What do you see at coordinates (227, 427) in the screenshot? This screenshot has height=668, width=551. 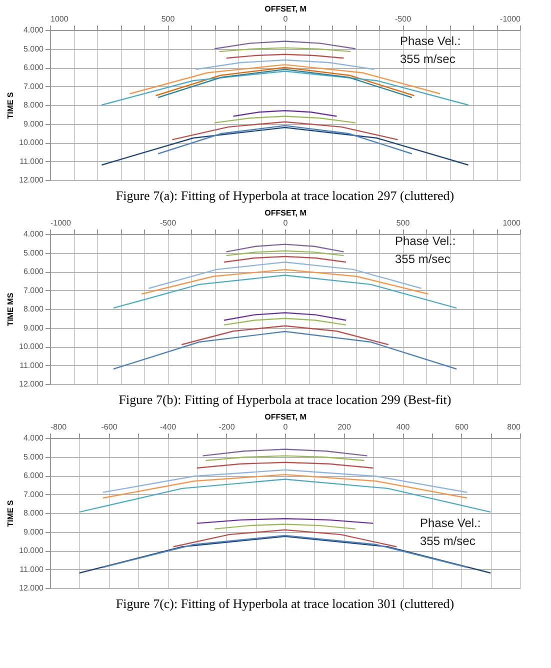 I see `x-tick-label: -200` at bounding box center [227, 427].